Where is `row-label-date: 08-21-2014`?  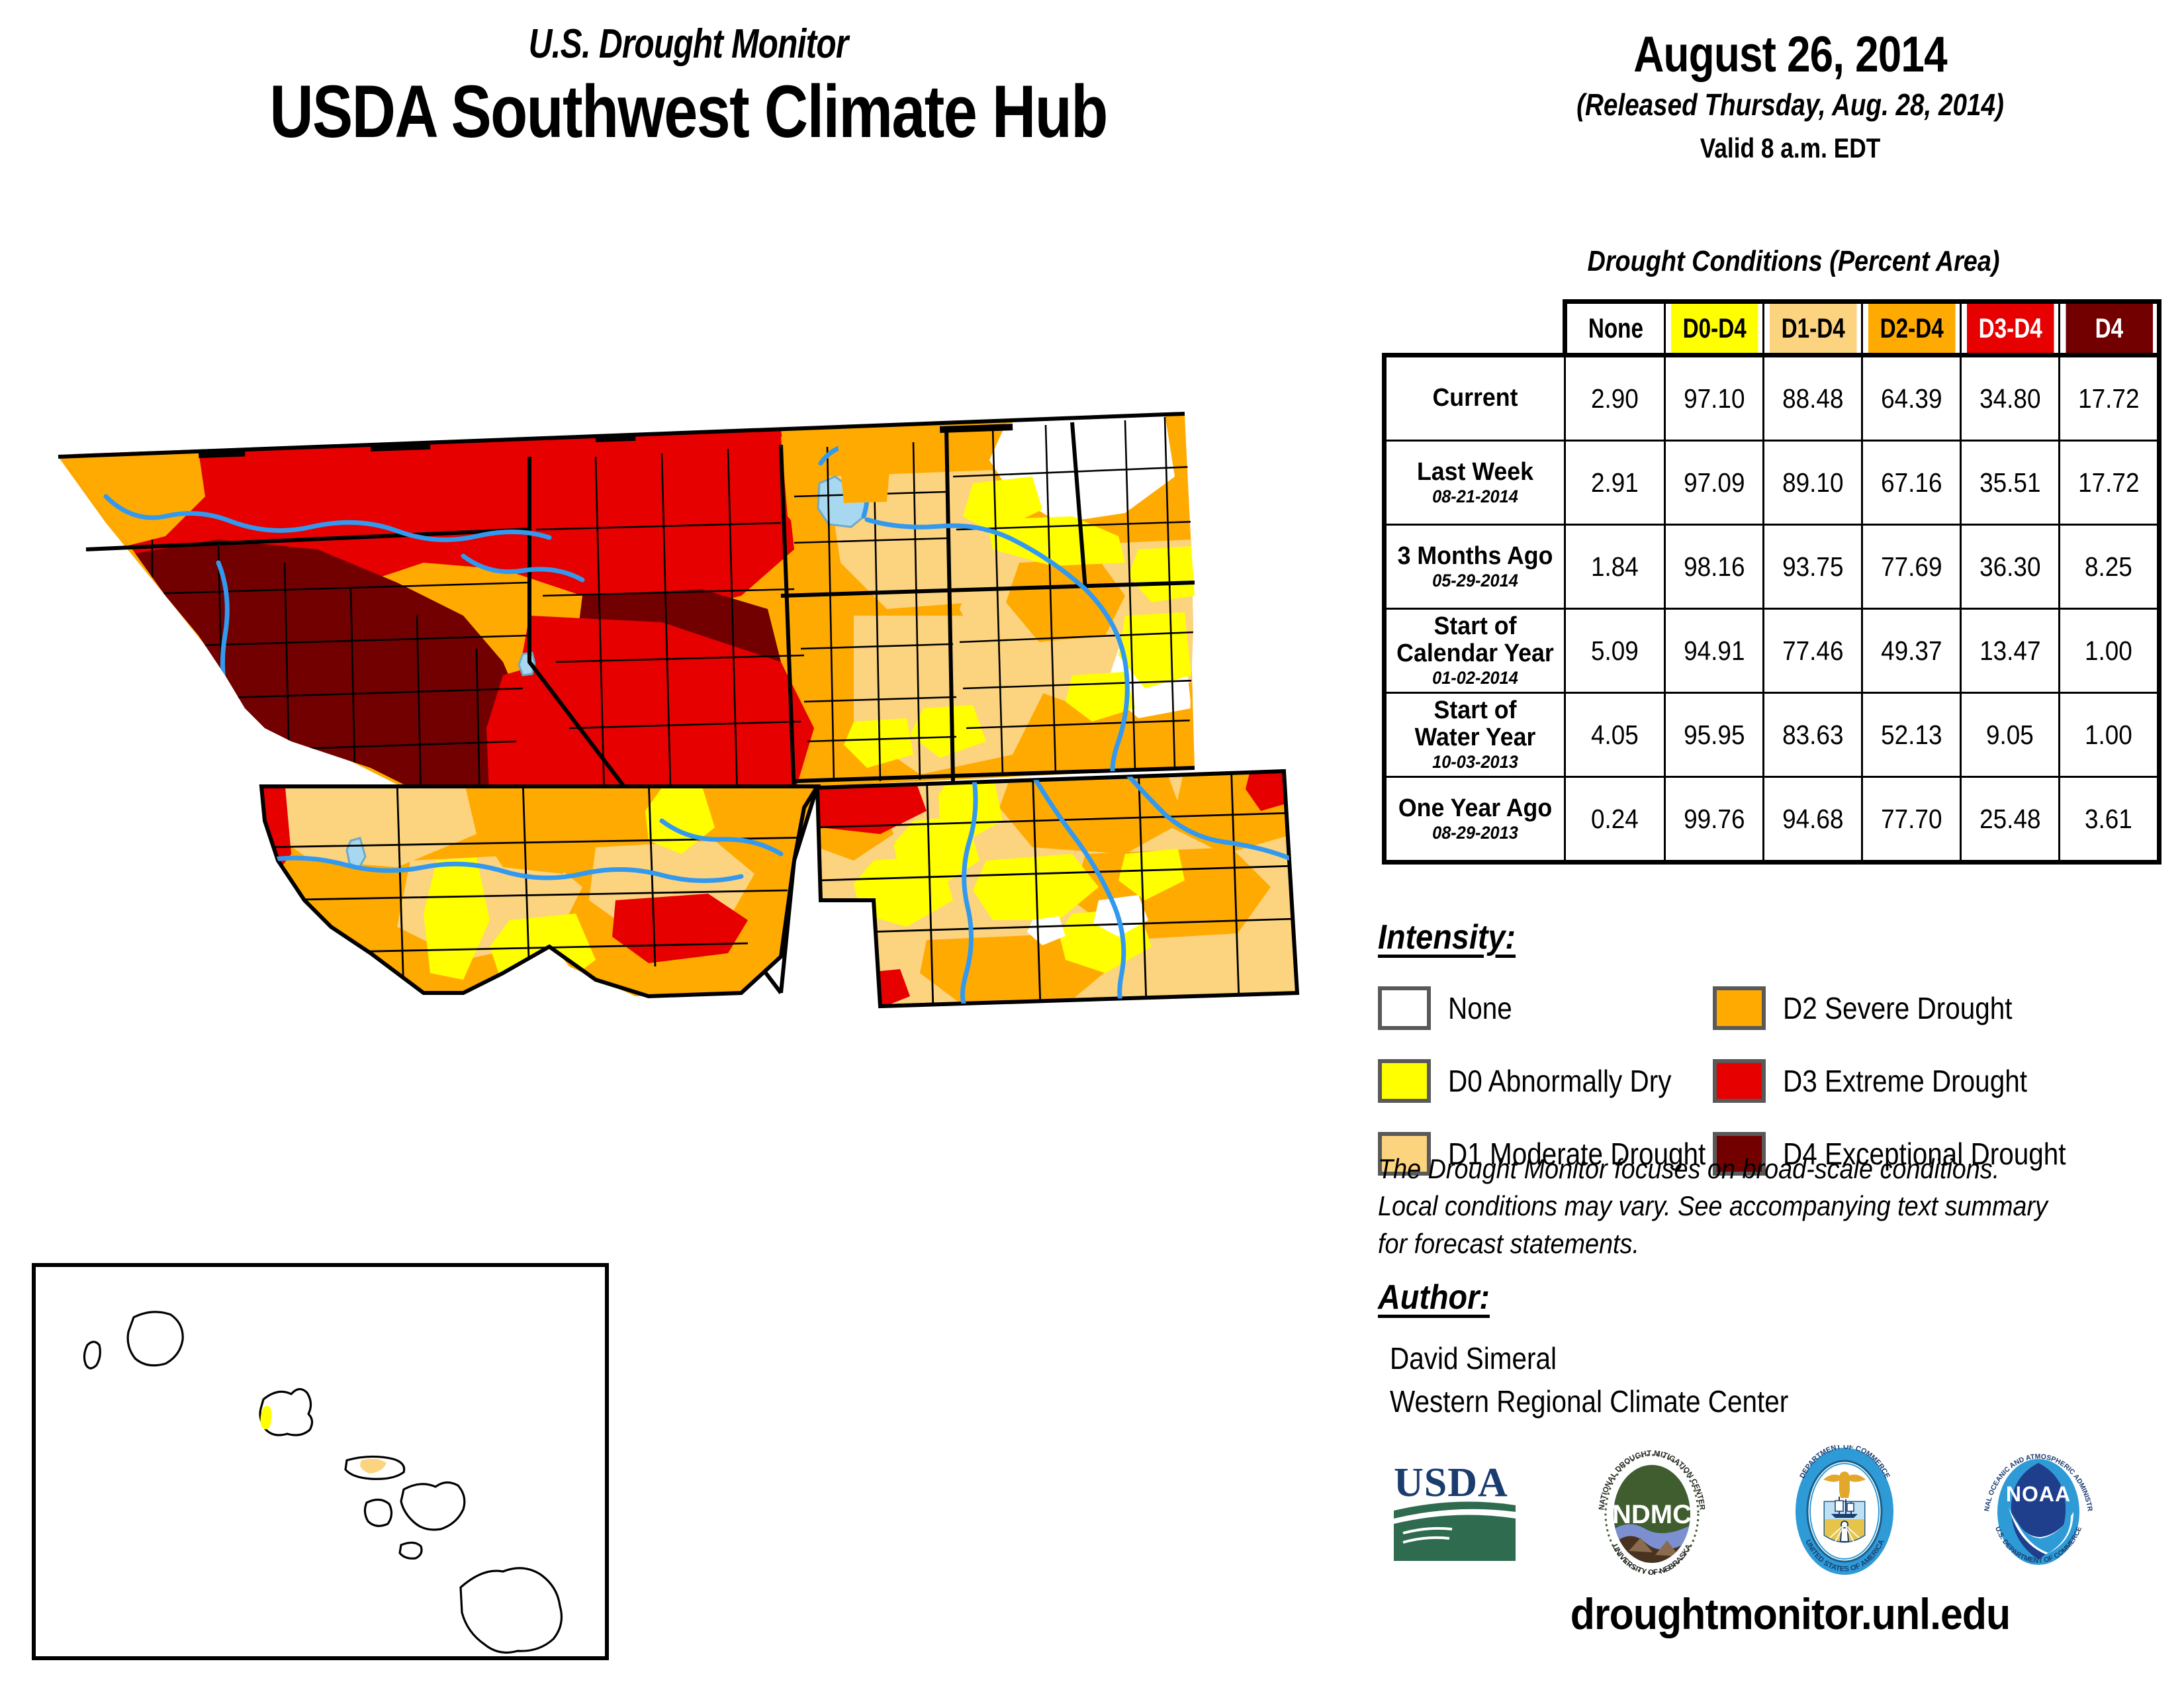
row-label-date: 08-21-2014 is located at coordinates (1475, 496).